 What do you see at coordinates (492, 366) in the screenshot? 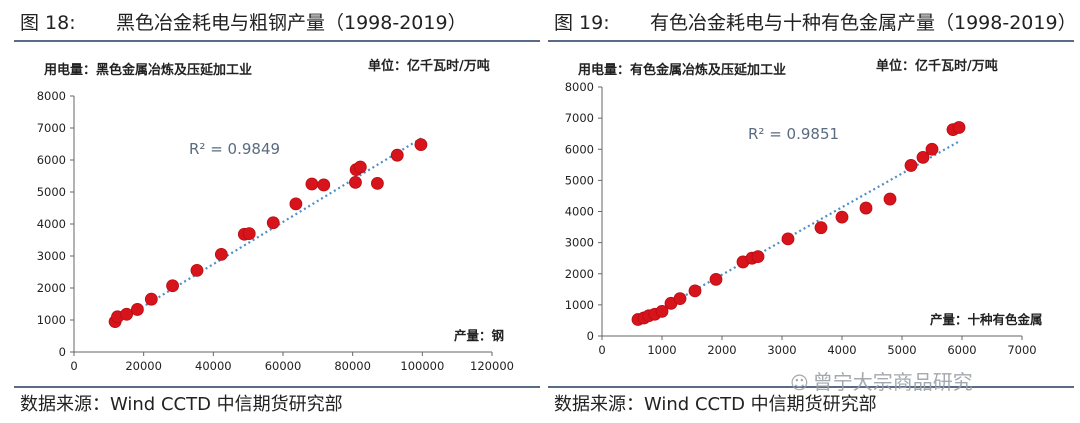
I see `x-tick-label: 120000` at bounding box center [492, 366].